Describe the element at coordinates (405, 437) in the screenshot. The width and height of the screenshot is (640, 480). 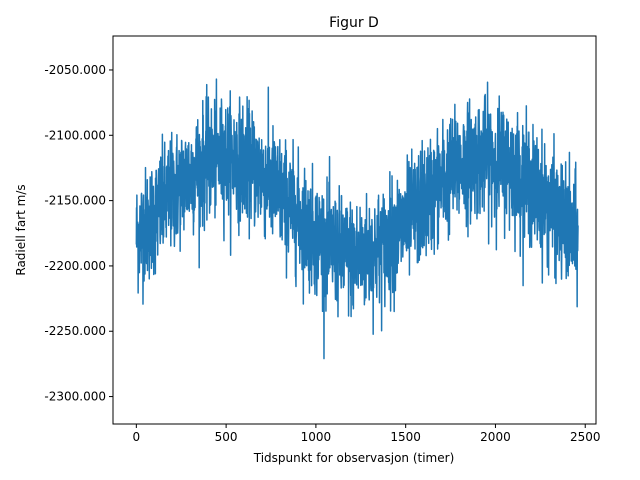
I see `x-tick-label: 1500` at that location.